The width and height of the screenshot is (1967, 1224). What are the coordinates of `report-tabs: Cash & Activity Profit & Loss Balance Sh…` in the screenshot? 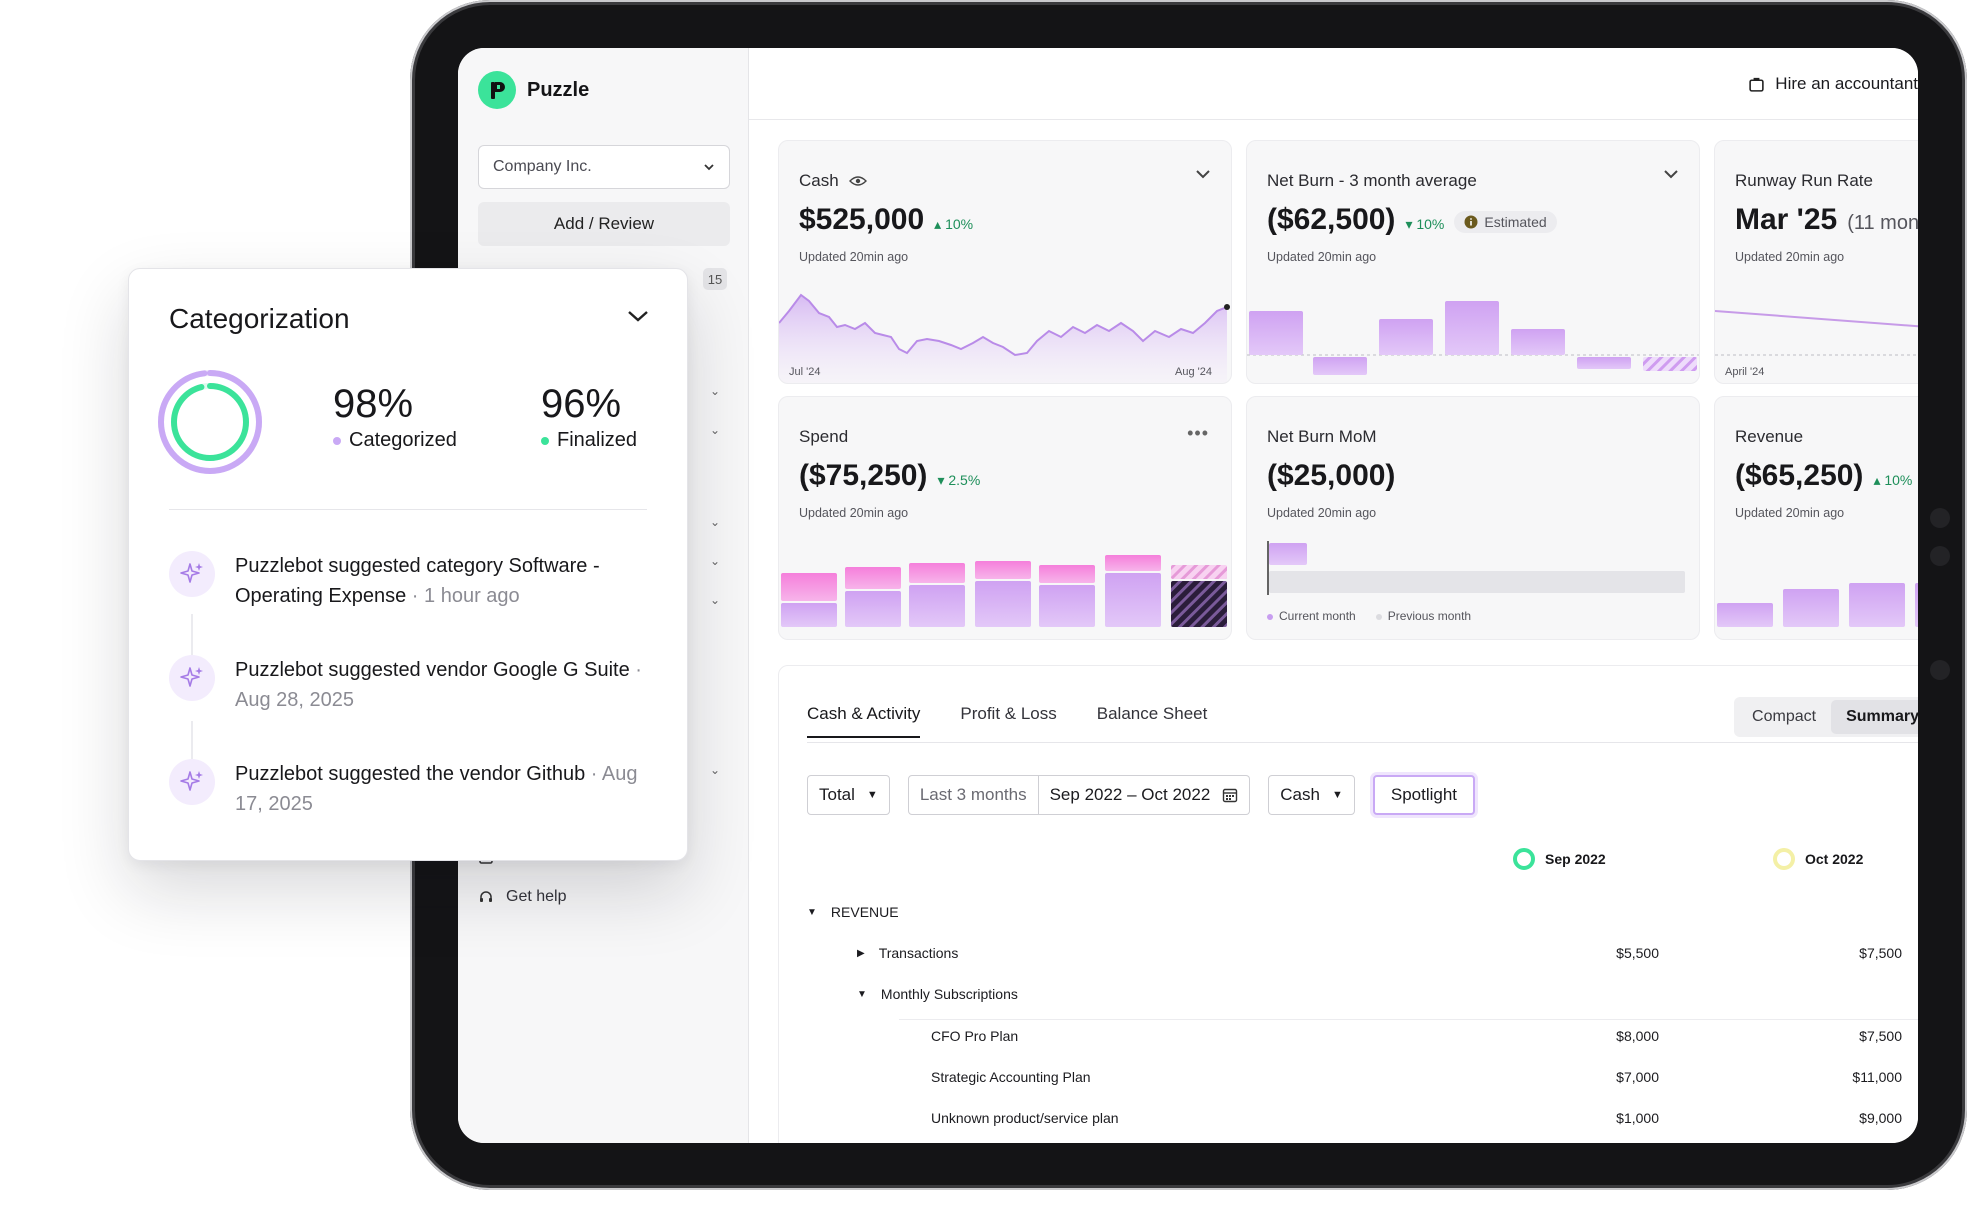 It's located at (1007, 721).